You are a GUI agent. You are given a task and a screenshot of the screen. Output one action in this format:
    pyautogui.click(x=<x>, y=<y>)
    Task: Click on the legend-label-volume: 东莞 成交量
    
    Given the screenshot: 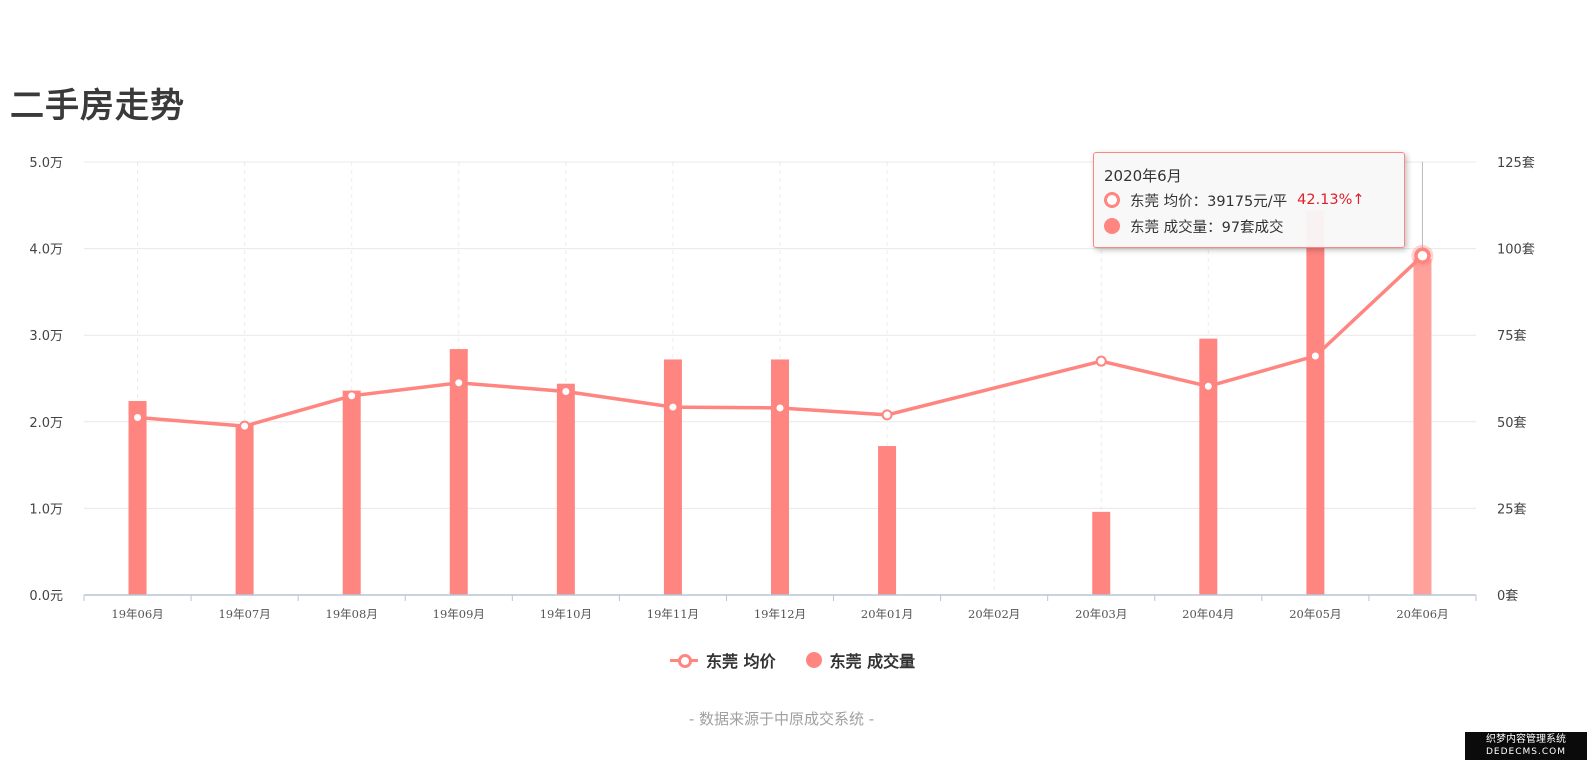 What is the action you would take?
    pyautogui.click(x=872, y=661)
    